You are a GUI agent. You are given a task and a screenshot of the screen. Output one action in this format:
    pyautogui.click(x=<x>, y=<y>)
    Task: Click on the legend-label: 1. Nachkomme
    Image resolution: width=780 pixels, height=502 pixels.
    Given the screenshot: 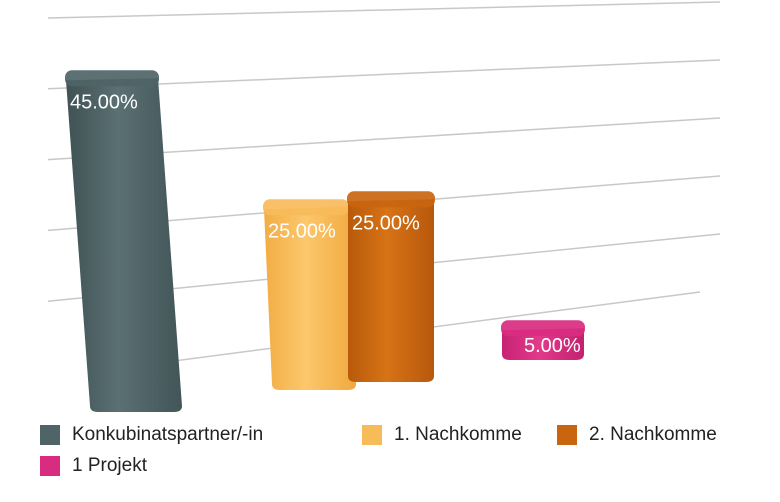 What is the action you would take?
    pyautogui.click(x=458, y=434)
    